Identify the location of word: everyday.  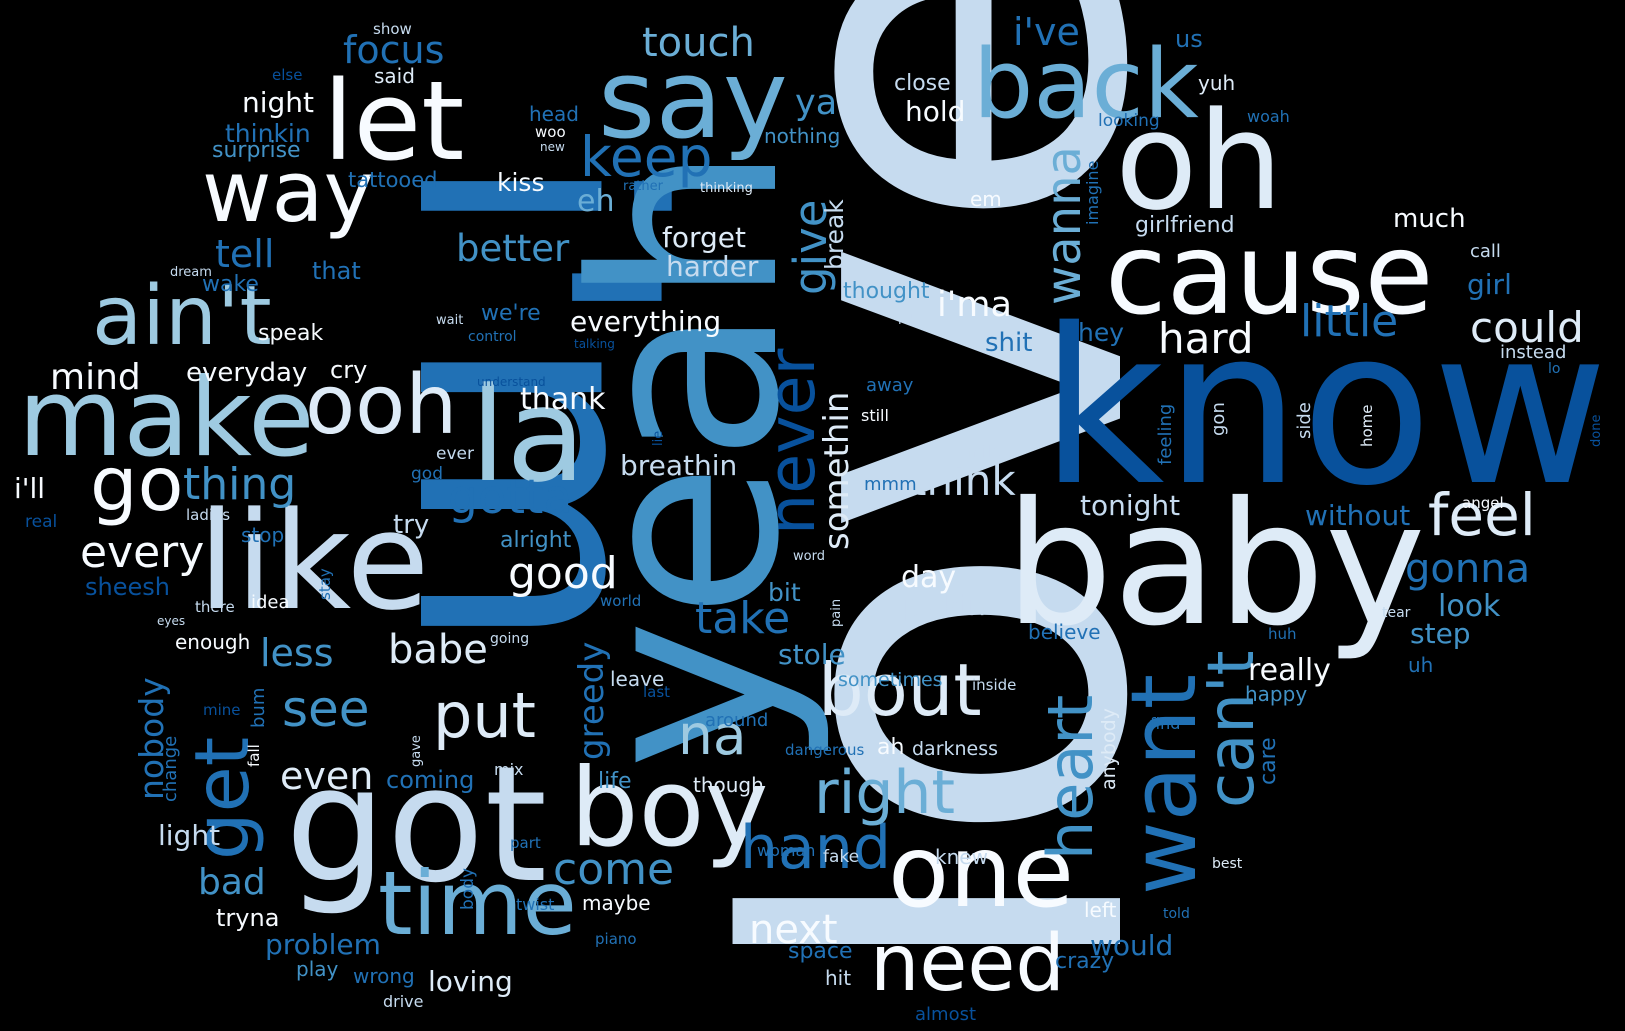
(247, 373).